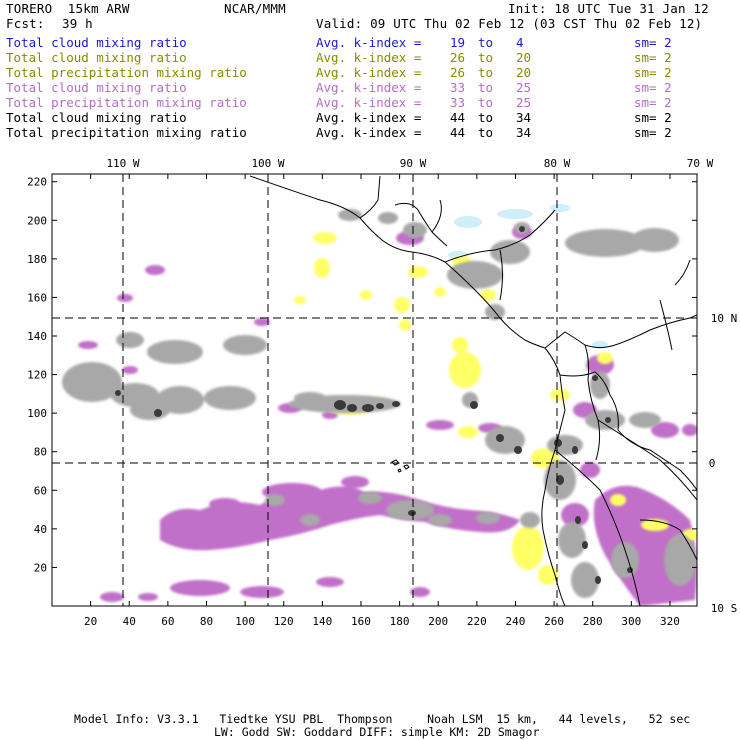  What do you see at coordinates (322, 621) in the screenshot?
I see `x-tick-label: 140` at bounding box center [322, 621].